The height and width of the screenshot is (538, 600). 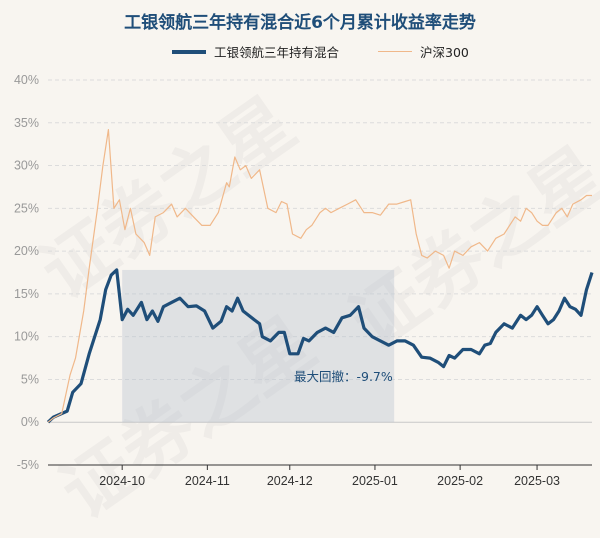 I want to click on y-tick-label: 30%, so click(x=26, y=166).